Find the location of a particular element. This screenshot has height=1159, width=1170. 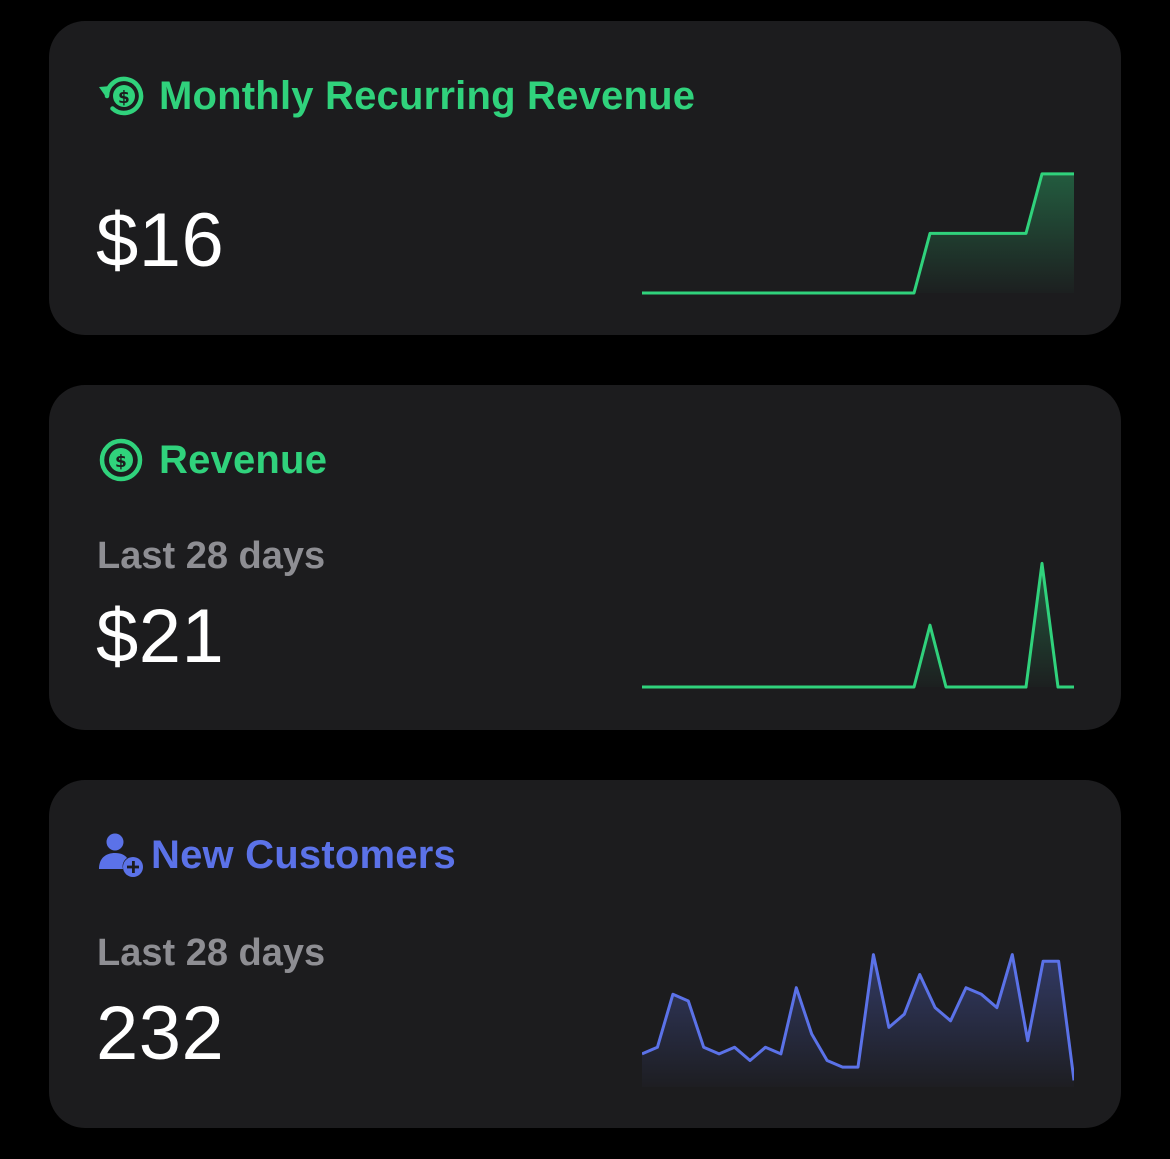

new-customers-sparkline is located at coordinates (858, 1020).